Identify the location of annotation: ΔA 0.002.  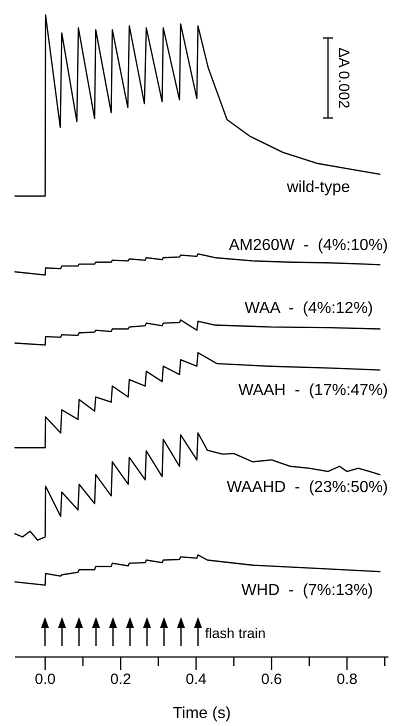
(343, 78).